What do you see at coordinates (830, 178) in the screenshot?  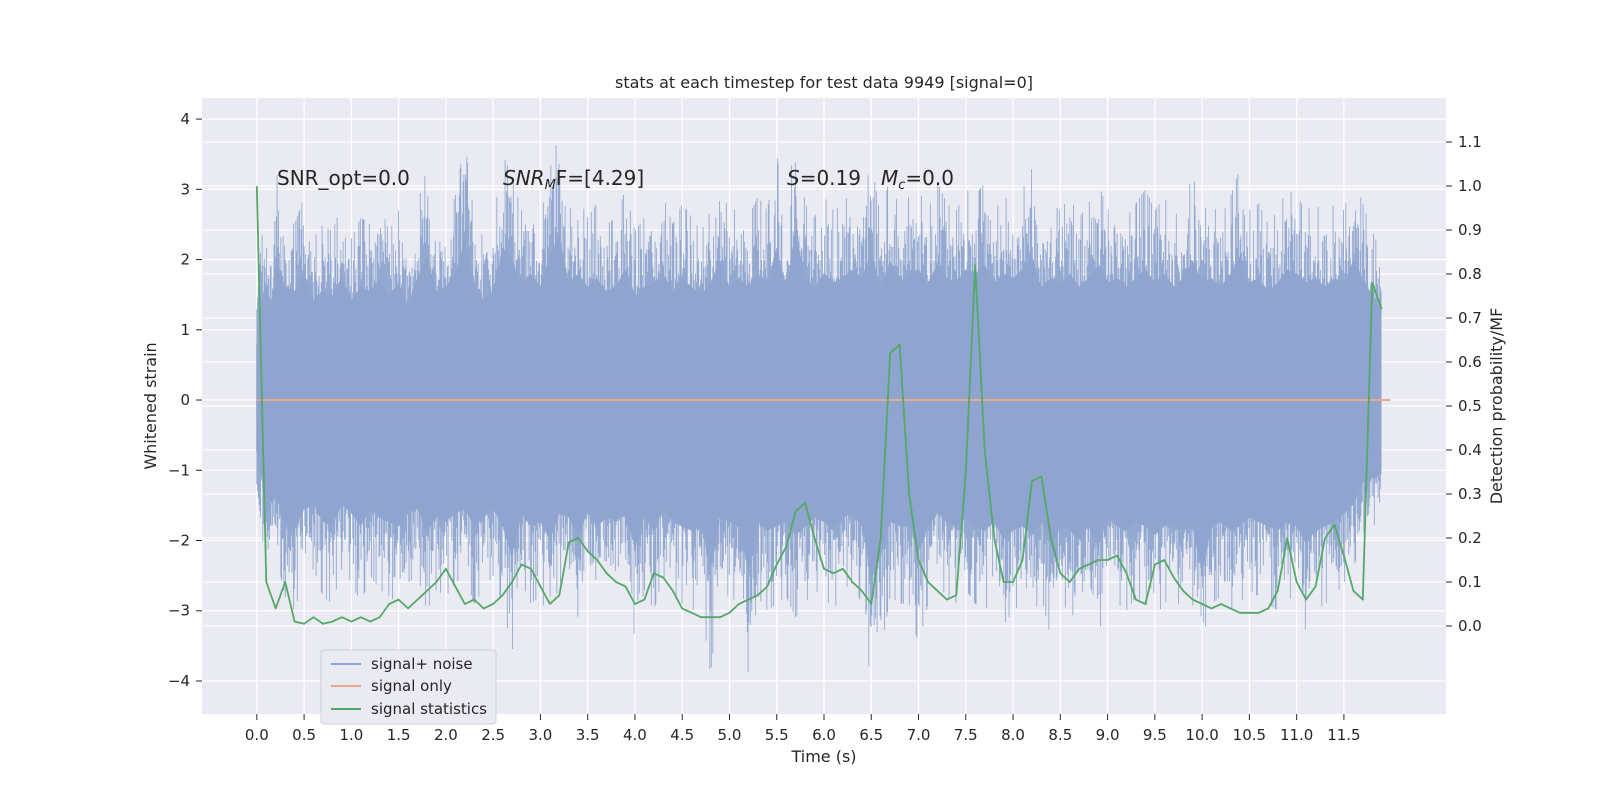 I see `annotation-s-value: =0.19` at bounding box center [830, 178].